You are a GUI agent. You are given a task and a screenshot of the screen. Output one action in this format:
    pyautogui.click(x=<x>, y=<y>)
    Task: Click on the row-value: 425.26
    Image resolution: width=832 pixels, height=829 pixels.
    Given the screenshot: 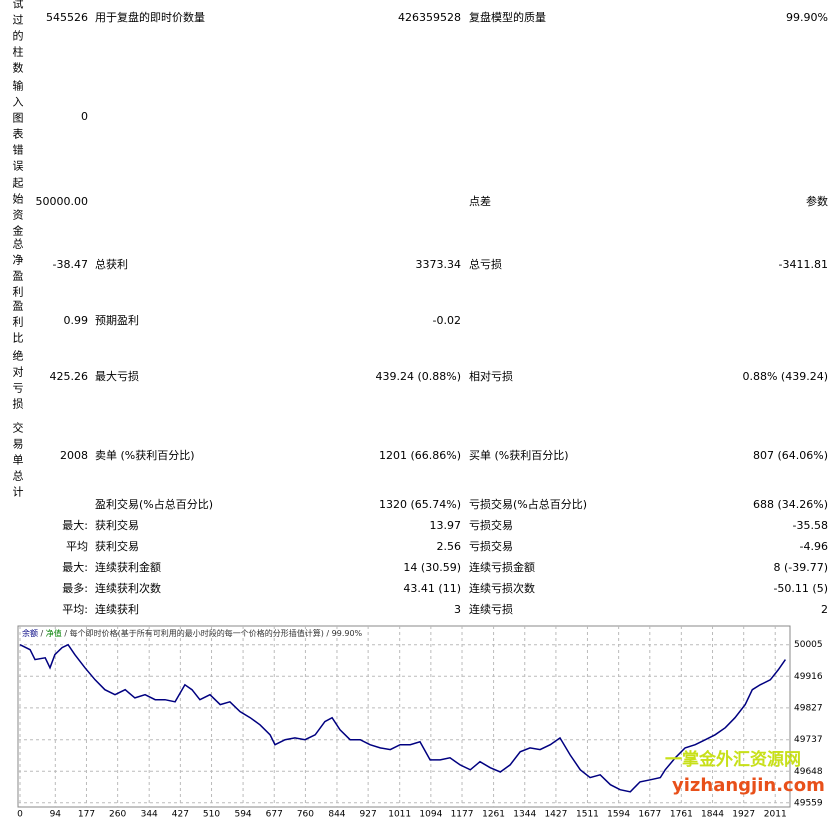 What is the action you would take?
    pyautogui.click(x=69, y=376)
    